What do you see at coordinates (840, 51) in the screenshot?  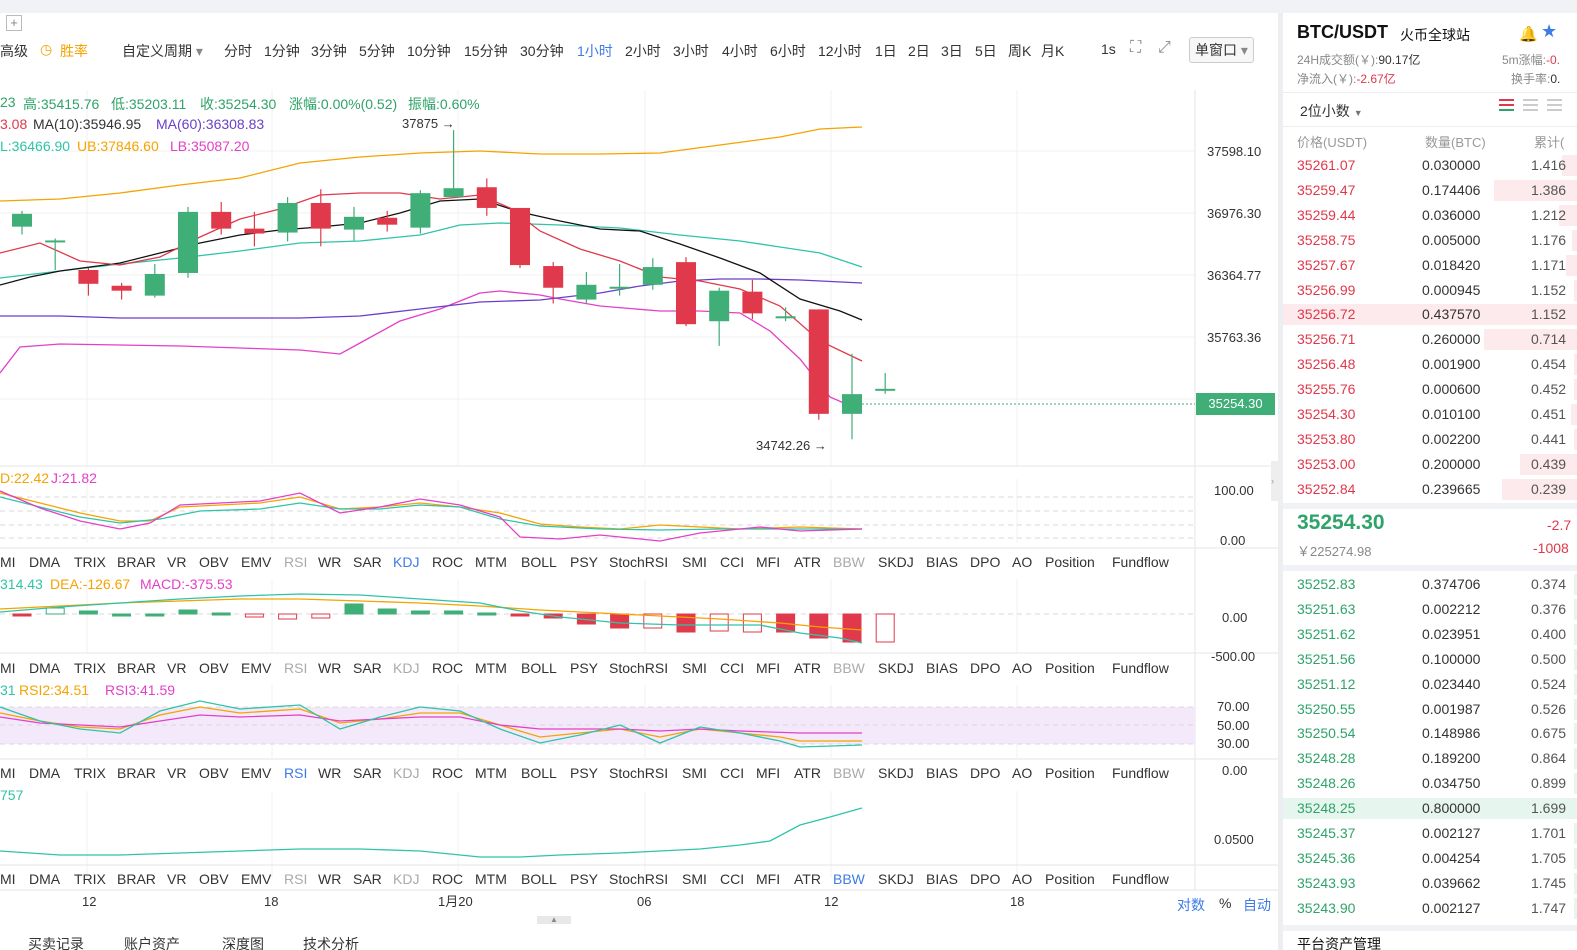 I see `period-tab: 12小时` at bounding box center [840, 51].